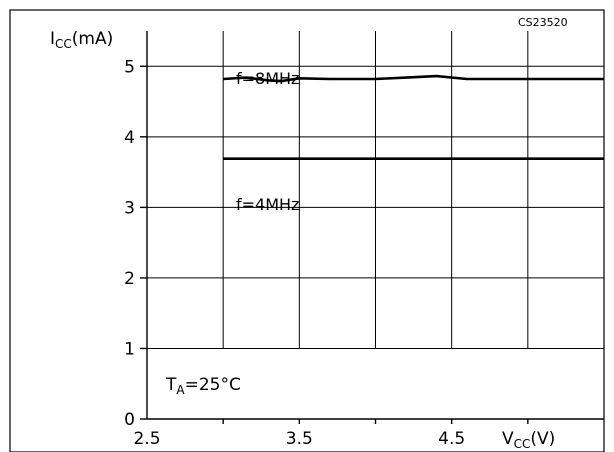  What do you see at coordinates (413, 117) in the screenshot?
I see `series-group` at bounding box center [413, 117].